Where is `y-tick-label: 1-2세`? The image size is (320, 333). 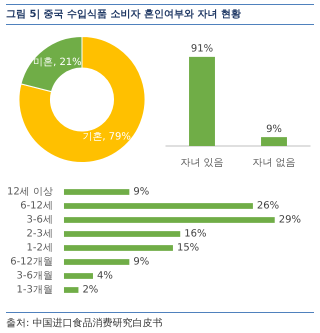
y-tick-label: 1-2세 is located at coordinates (39, 248).